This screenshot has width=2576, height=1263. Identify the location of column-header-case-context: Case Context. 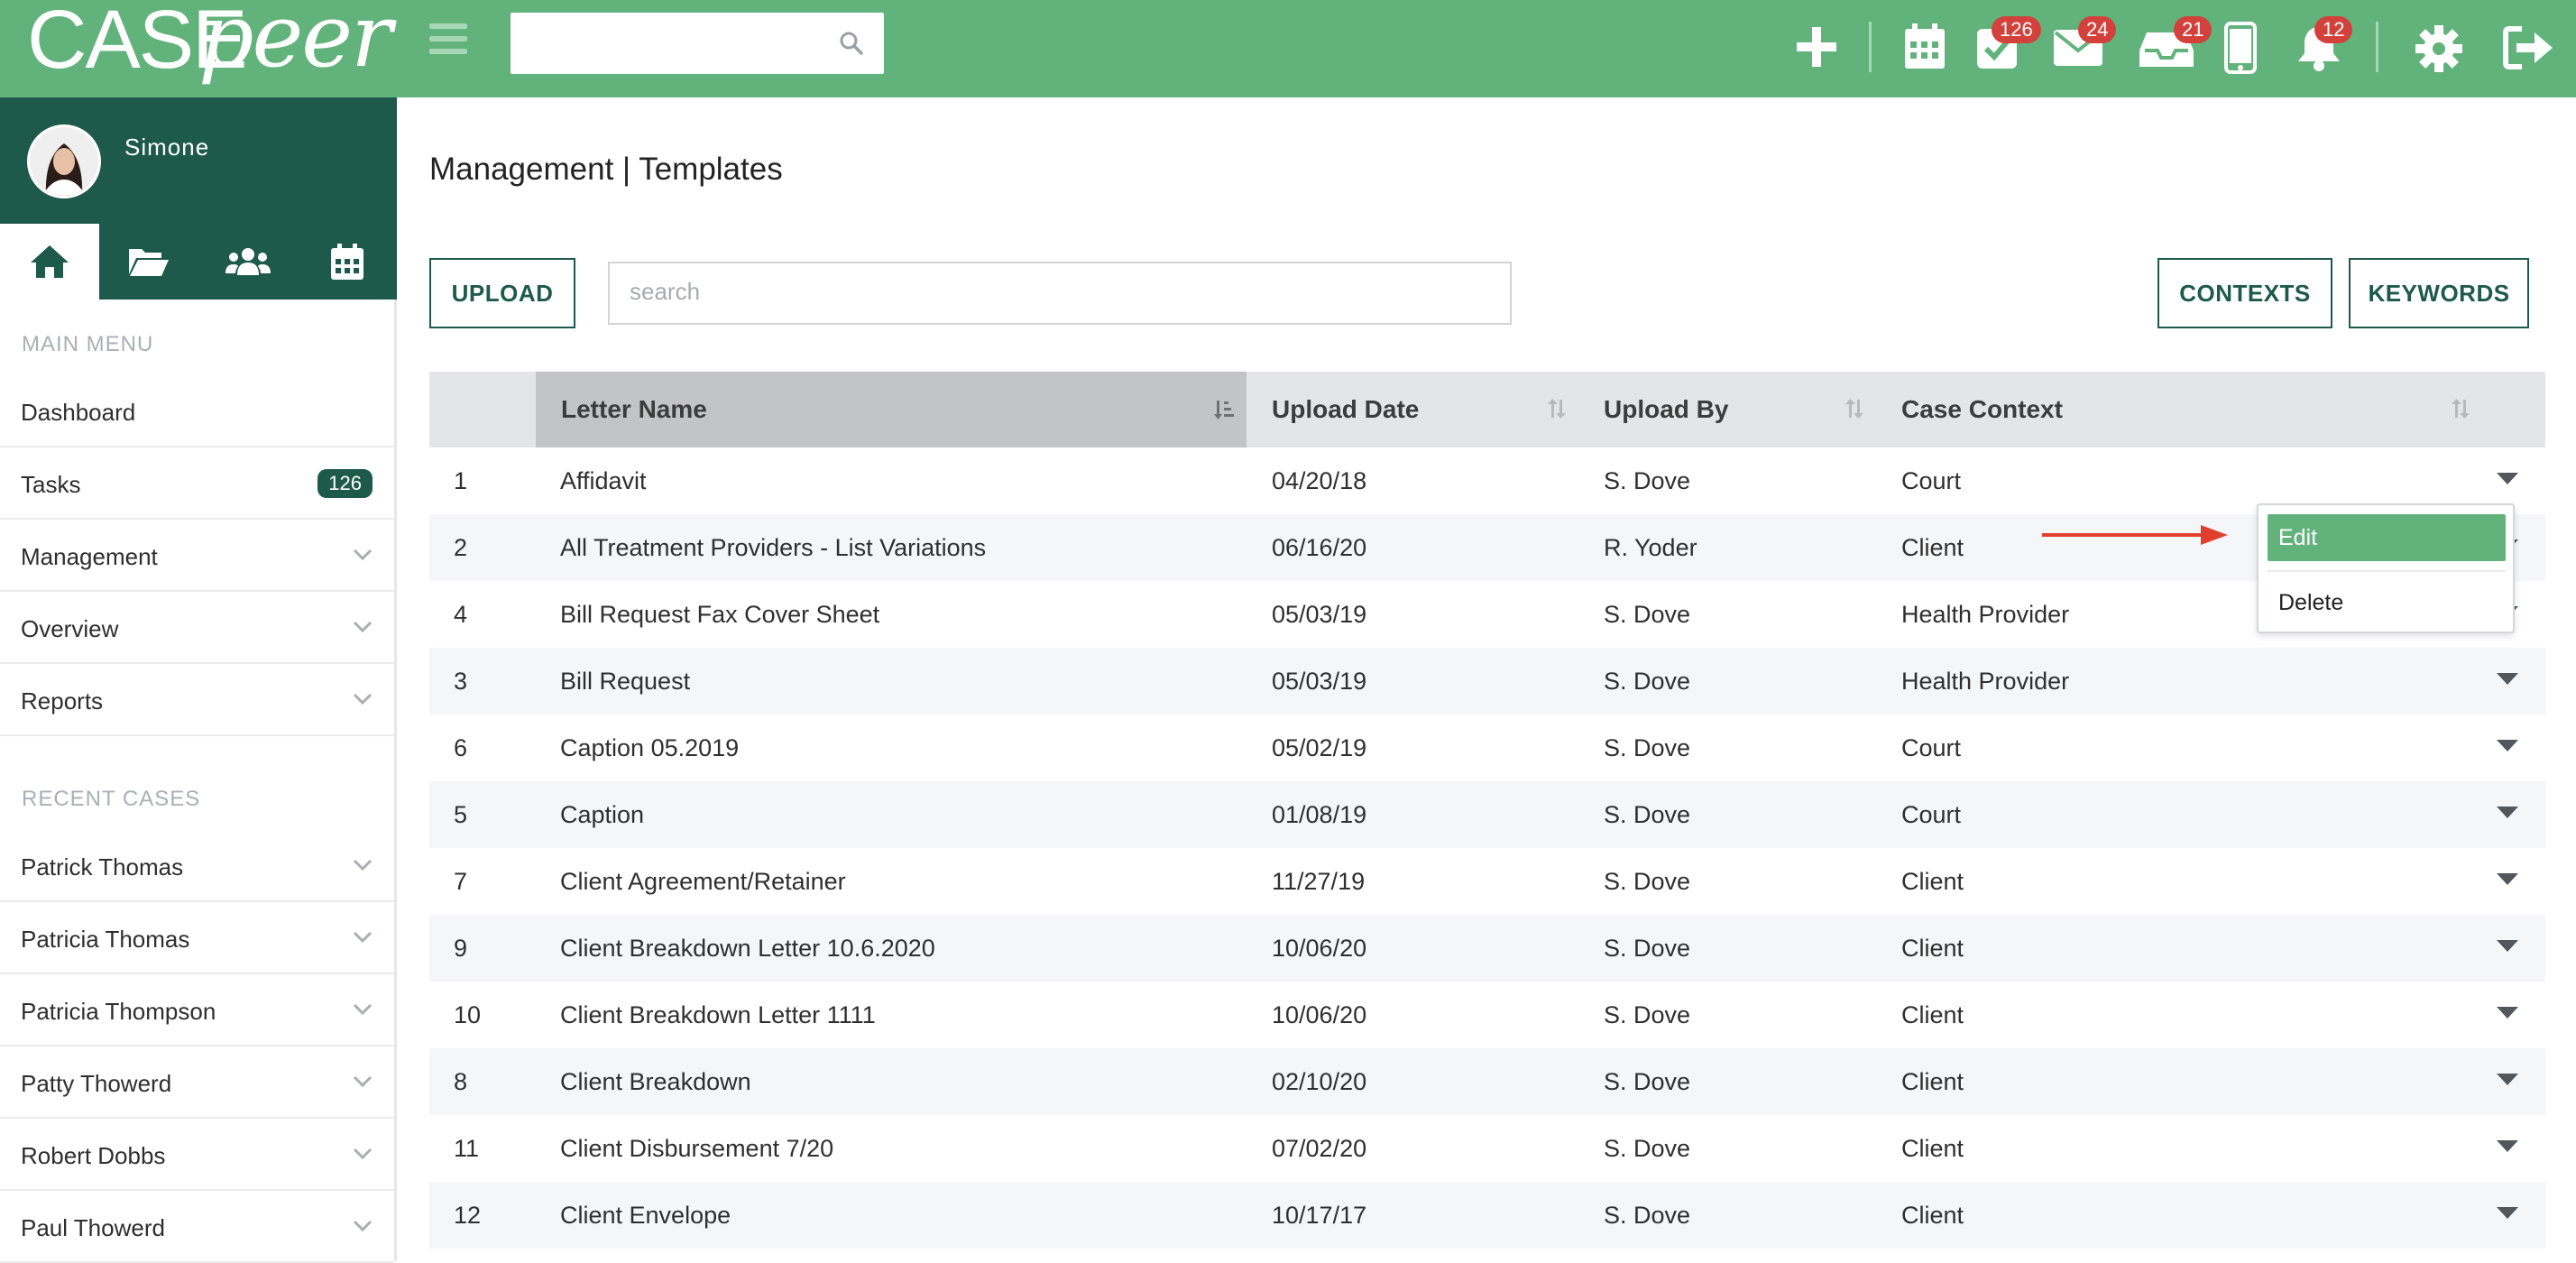
(2179, 409).